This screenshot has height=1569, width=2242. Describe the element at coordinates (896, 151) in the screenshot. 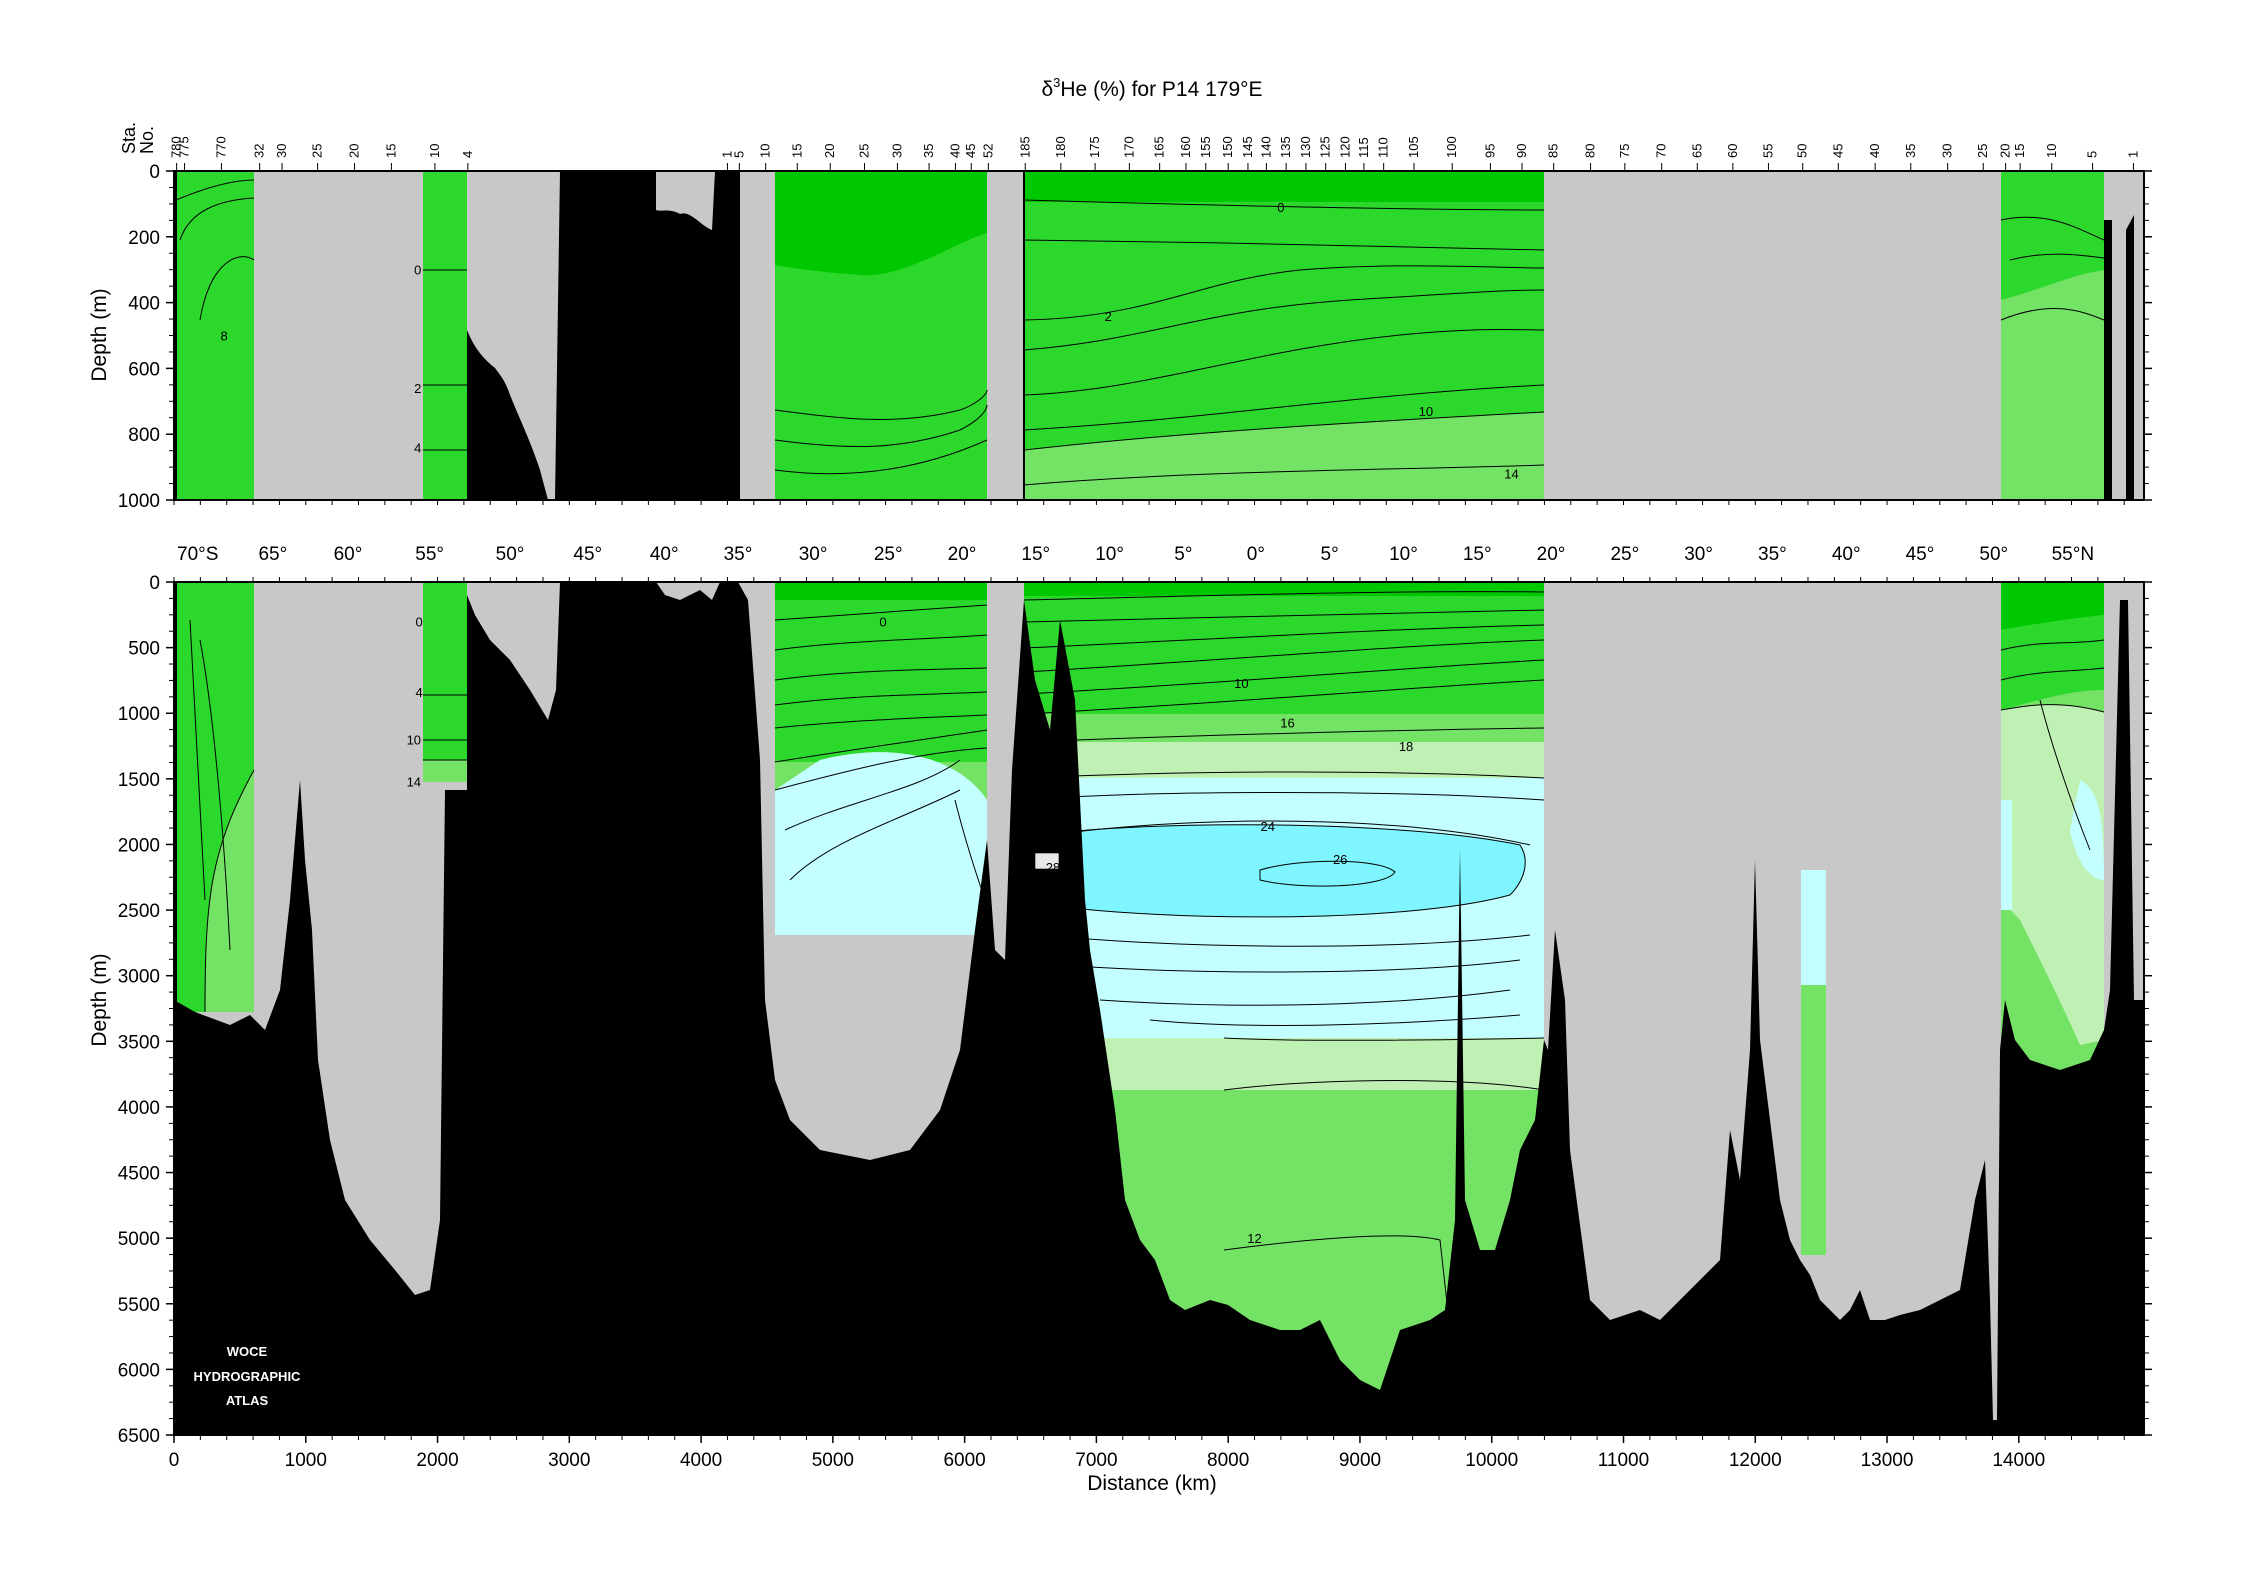

I see `station-label: 30` at that location.